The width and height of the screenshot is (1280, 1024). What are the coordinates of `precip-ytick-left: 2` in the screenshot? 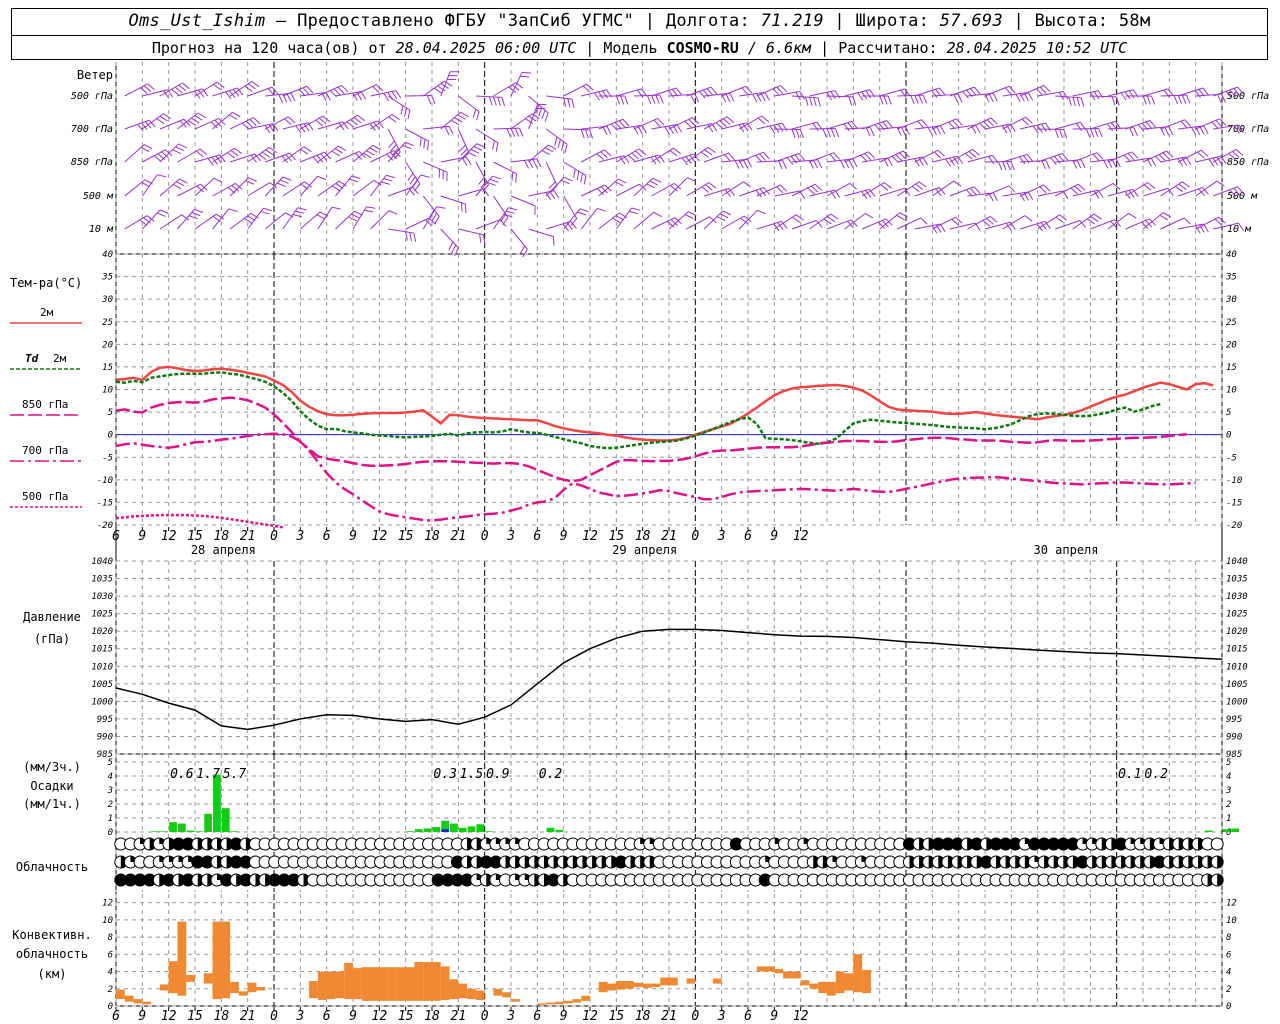 It's located at (110, 805).